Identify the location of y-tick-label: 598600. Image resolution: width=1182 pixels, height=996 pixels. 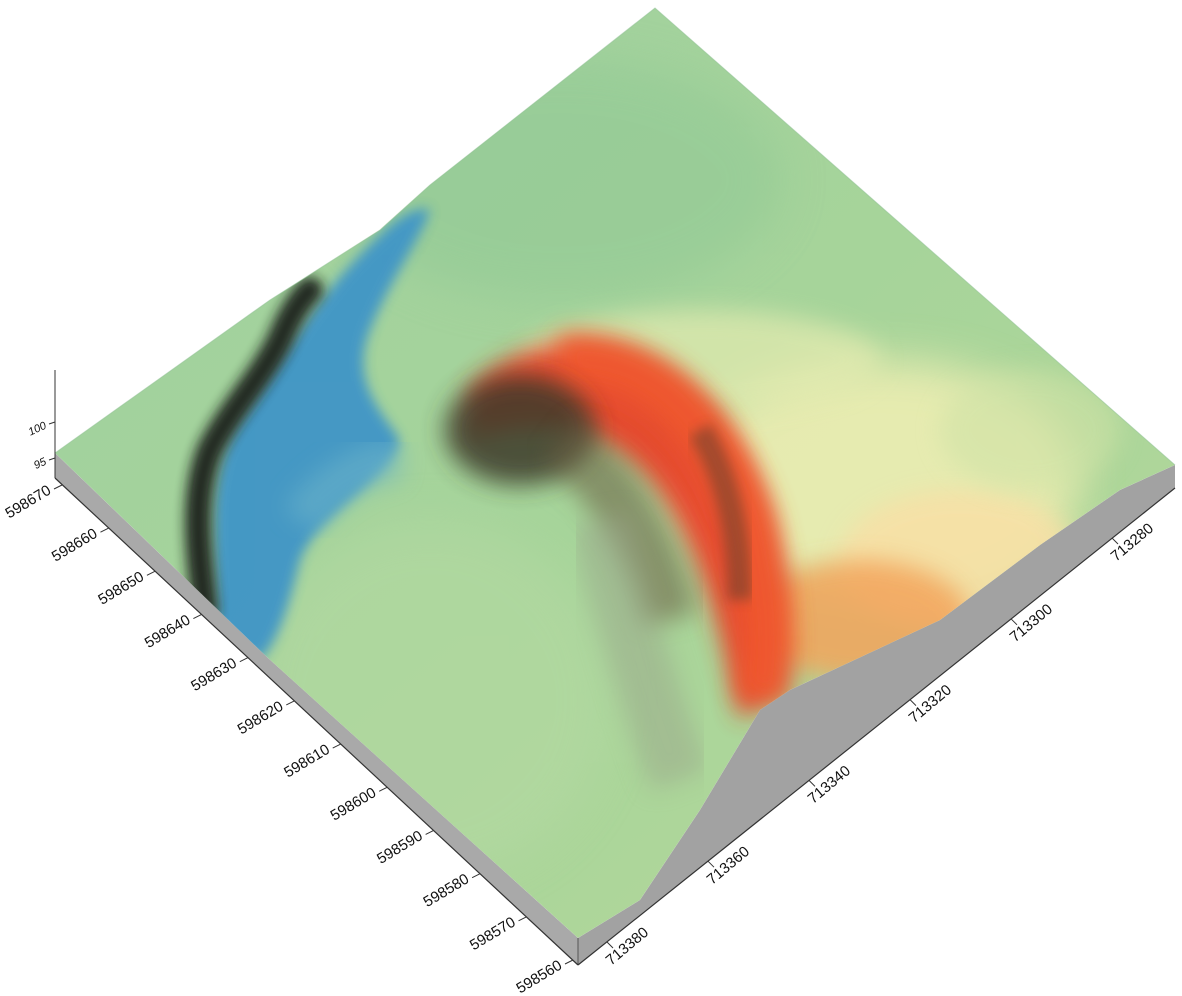
(354, 804).